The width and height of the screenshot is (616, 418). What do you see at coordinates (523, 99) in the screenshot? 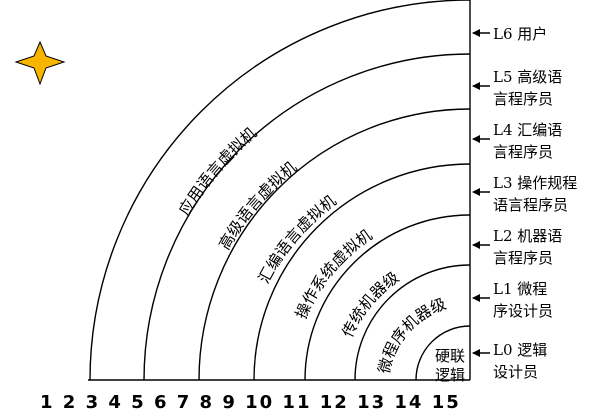
I see `level-l5-line2: 言程序员` at bounding box center [523, 99].